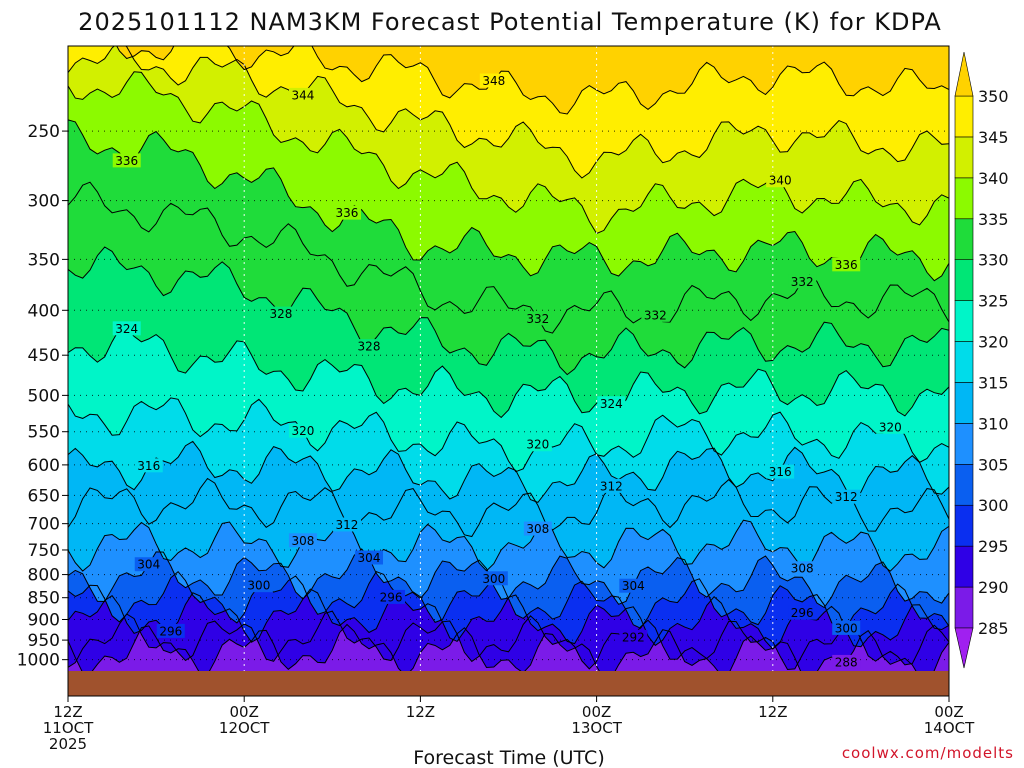 This screenshot has height=768, width=1024. I want to click on y-tick-label: 350, so click(44, 260).